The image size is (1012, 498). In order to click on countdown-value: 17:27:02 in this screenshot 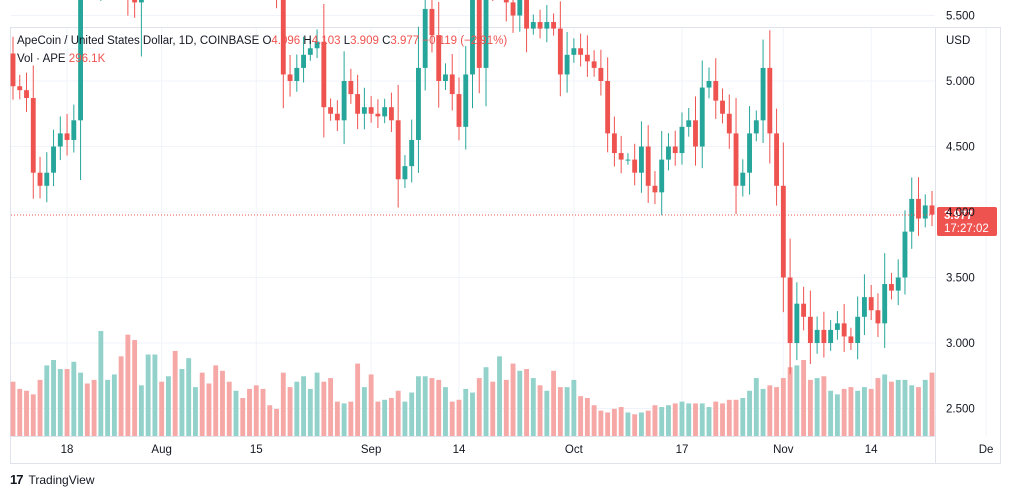, I will do `click(966, 229)`.